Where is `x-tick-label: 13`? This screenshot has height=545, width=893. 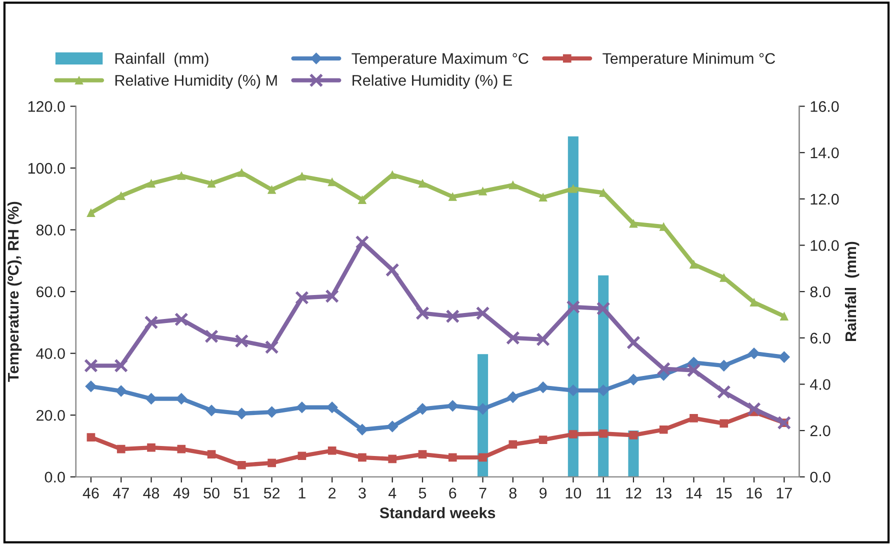
x-tick-label: 13 is located at coordinates (664, 493).